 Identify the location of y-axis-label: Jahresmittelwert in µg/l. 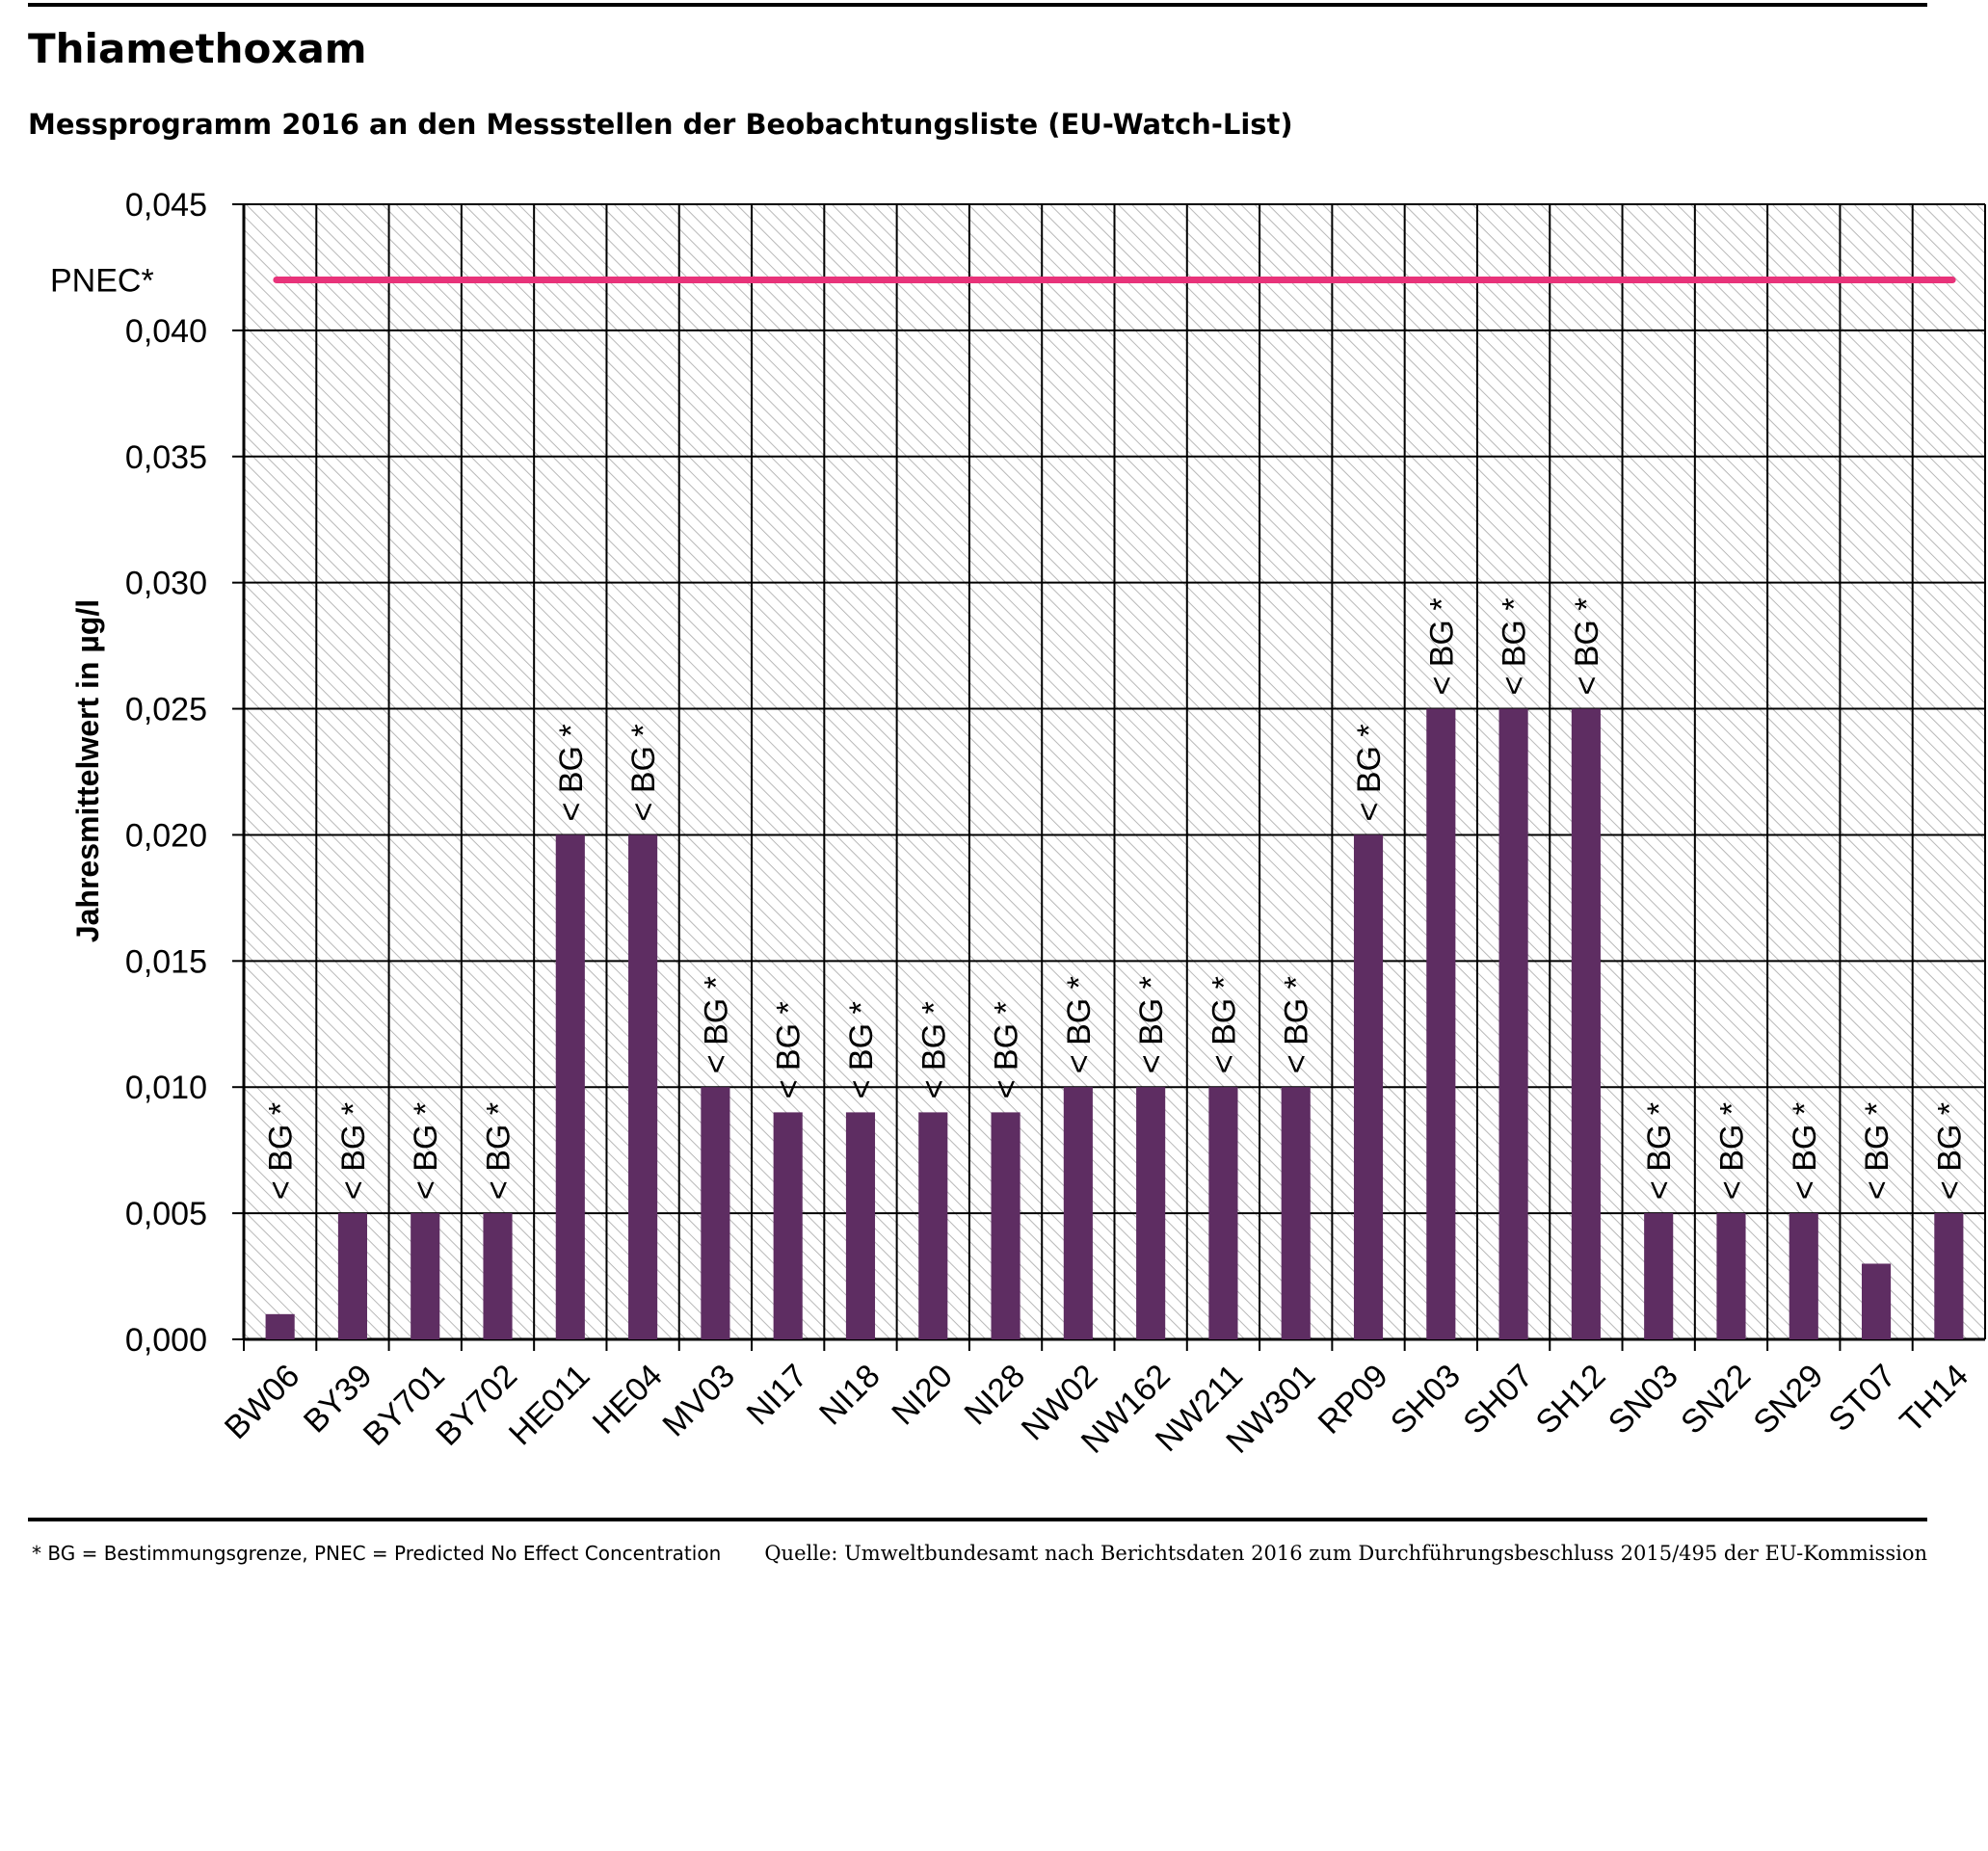
(87, 770).